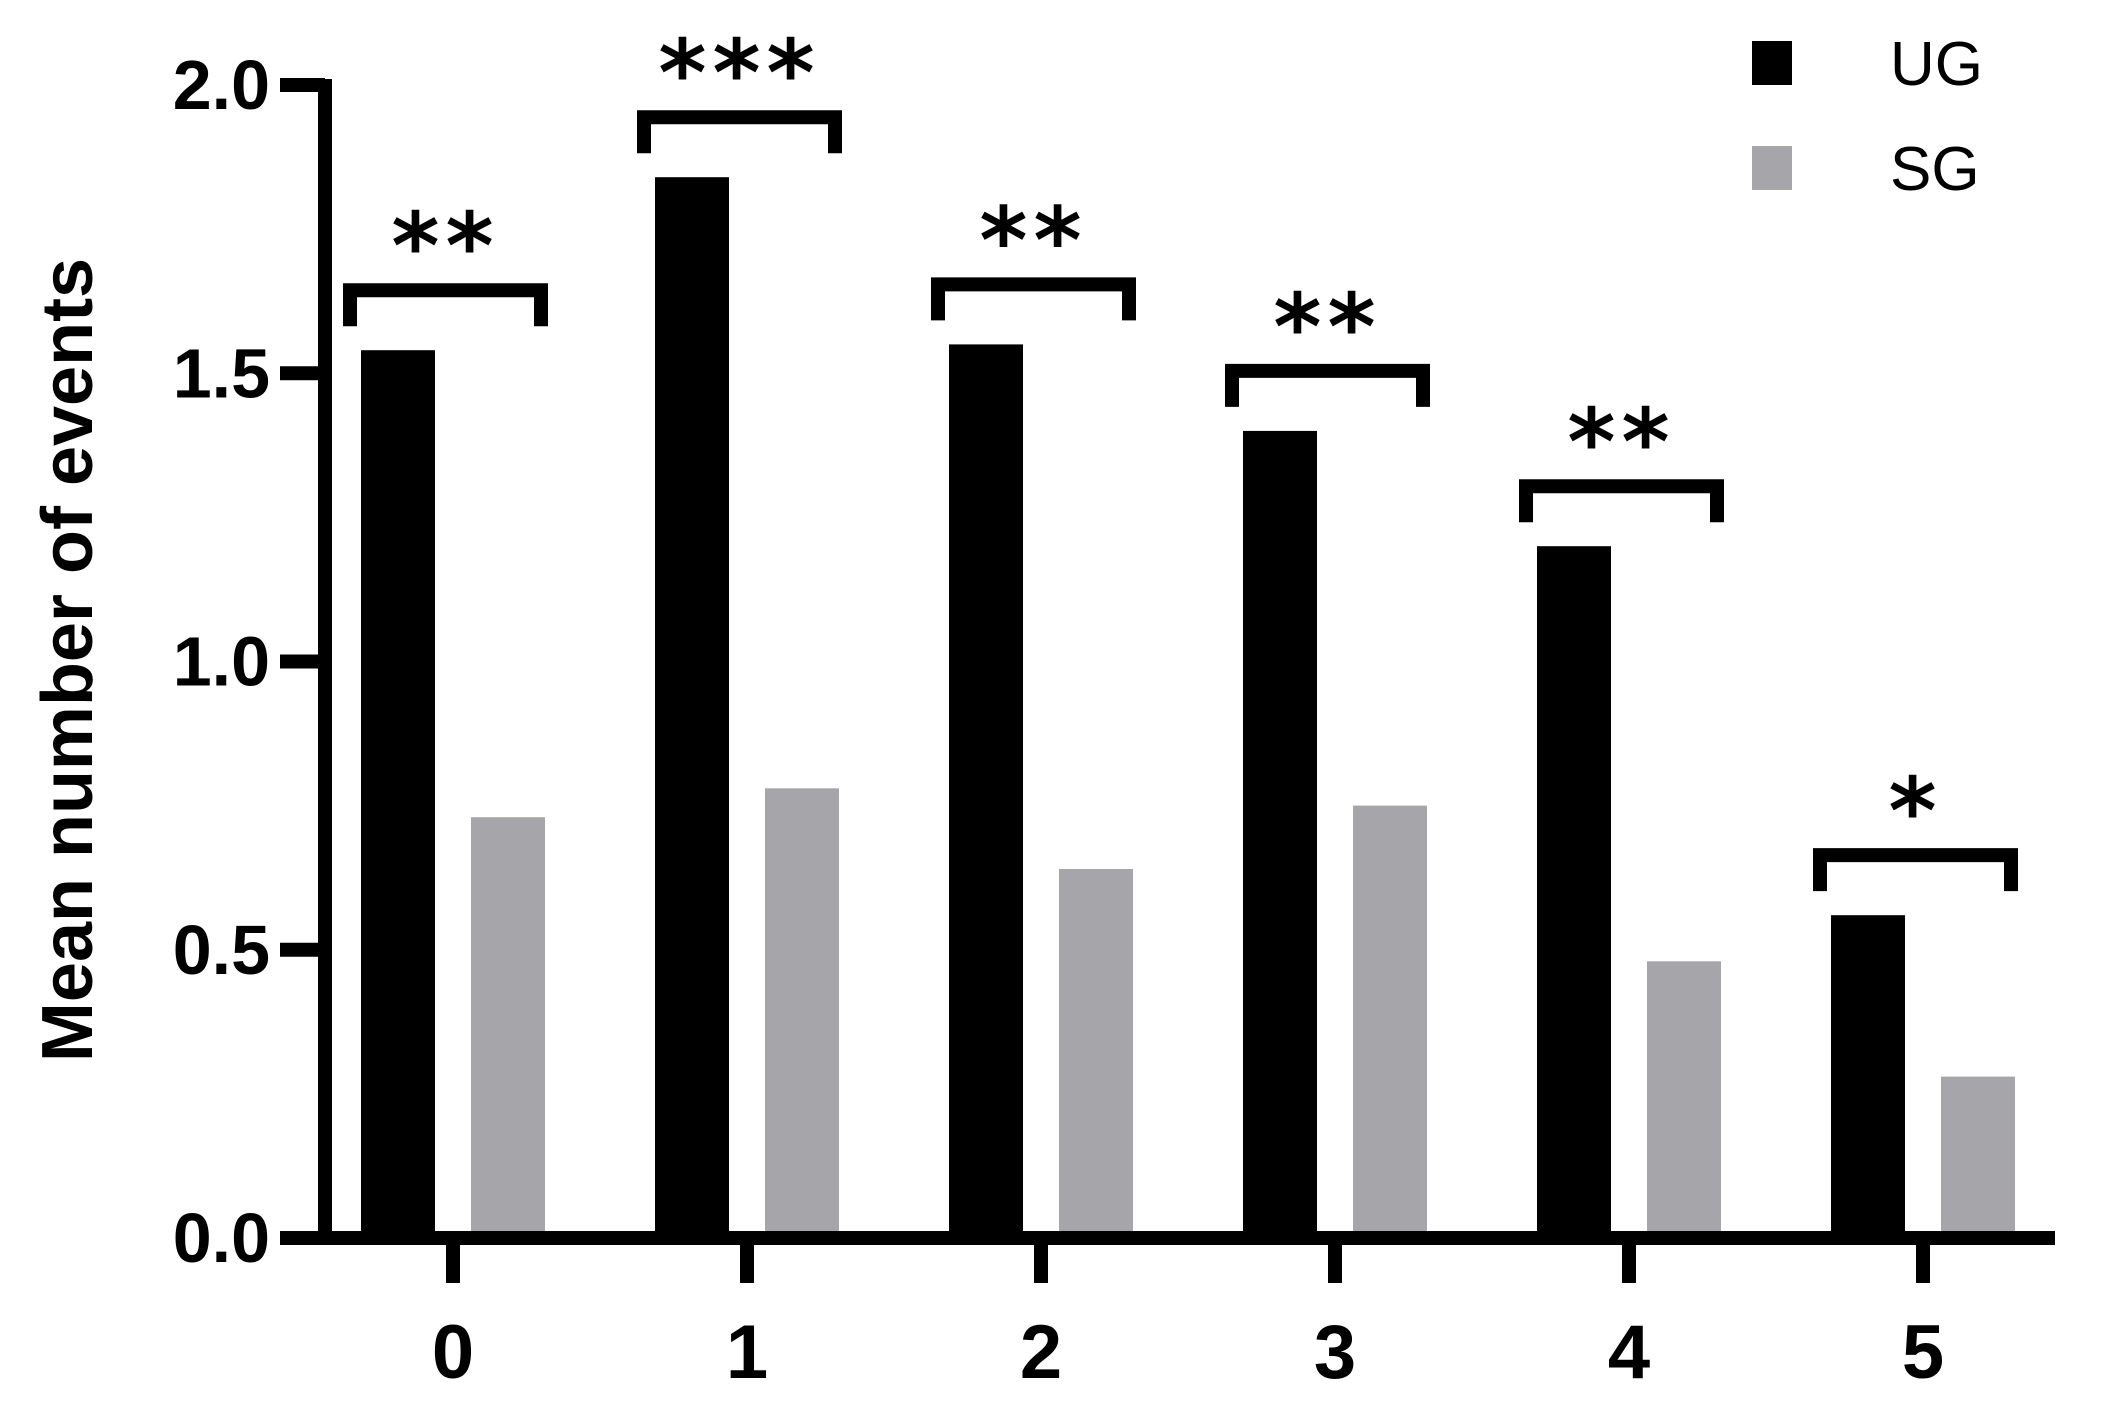  I want to click on legend-label-sg: SG, so click(1935, 169).